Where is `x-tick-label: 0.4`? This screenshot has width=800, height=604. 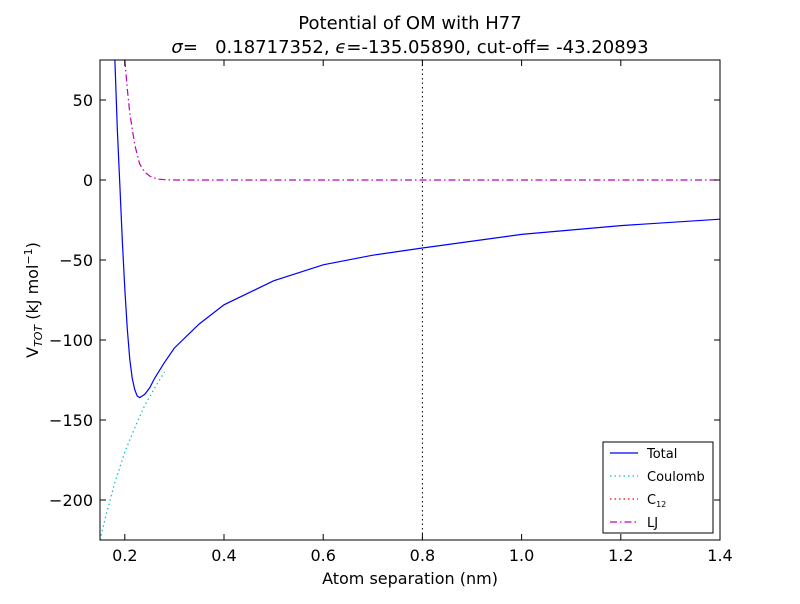
x-tick-label: 0.4 is located at coordinates (223, 555).